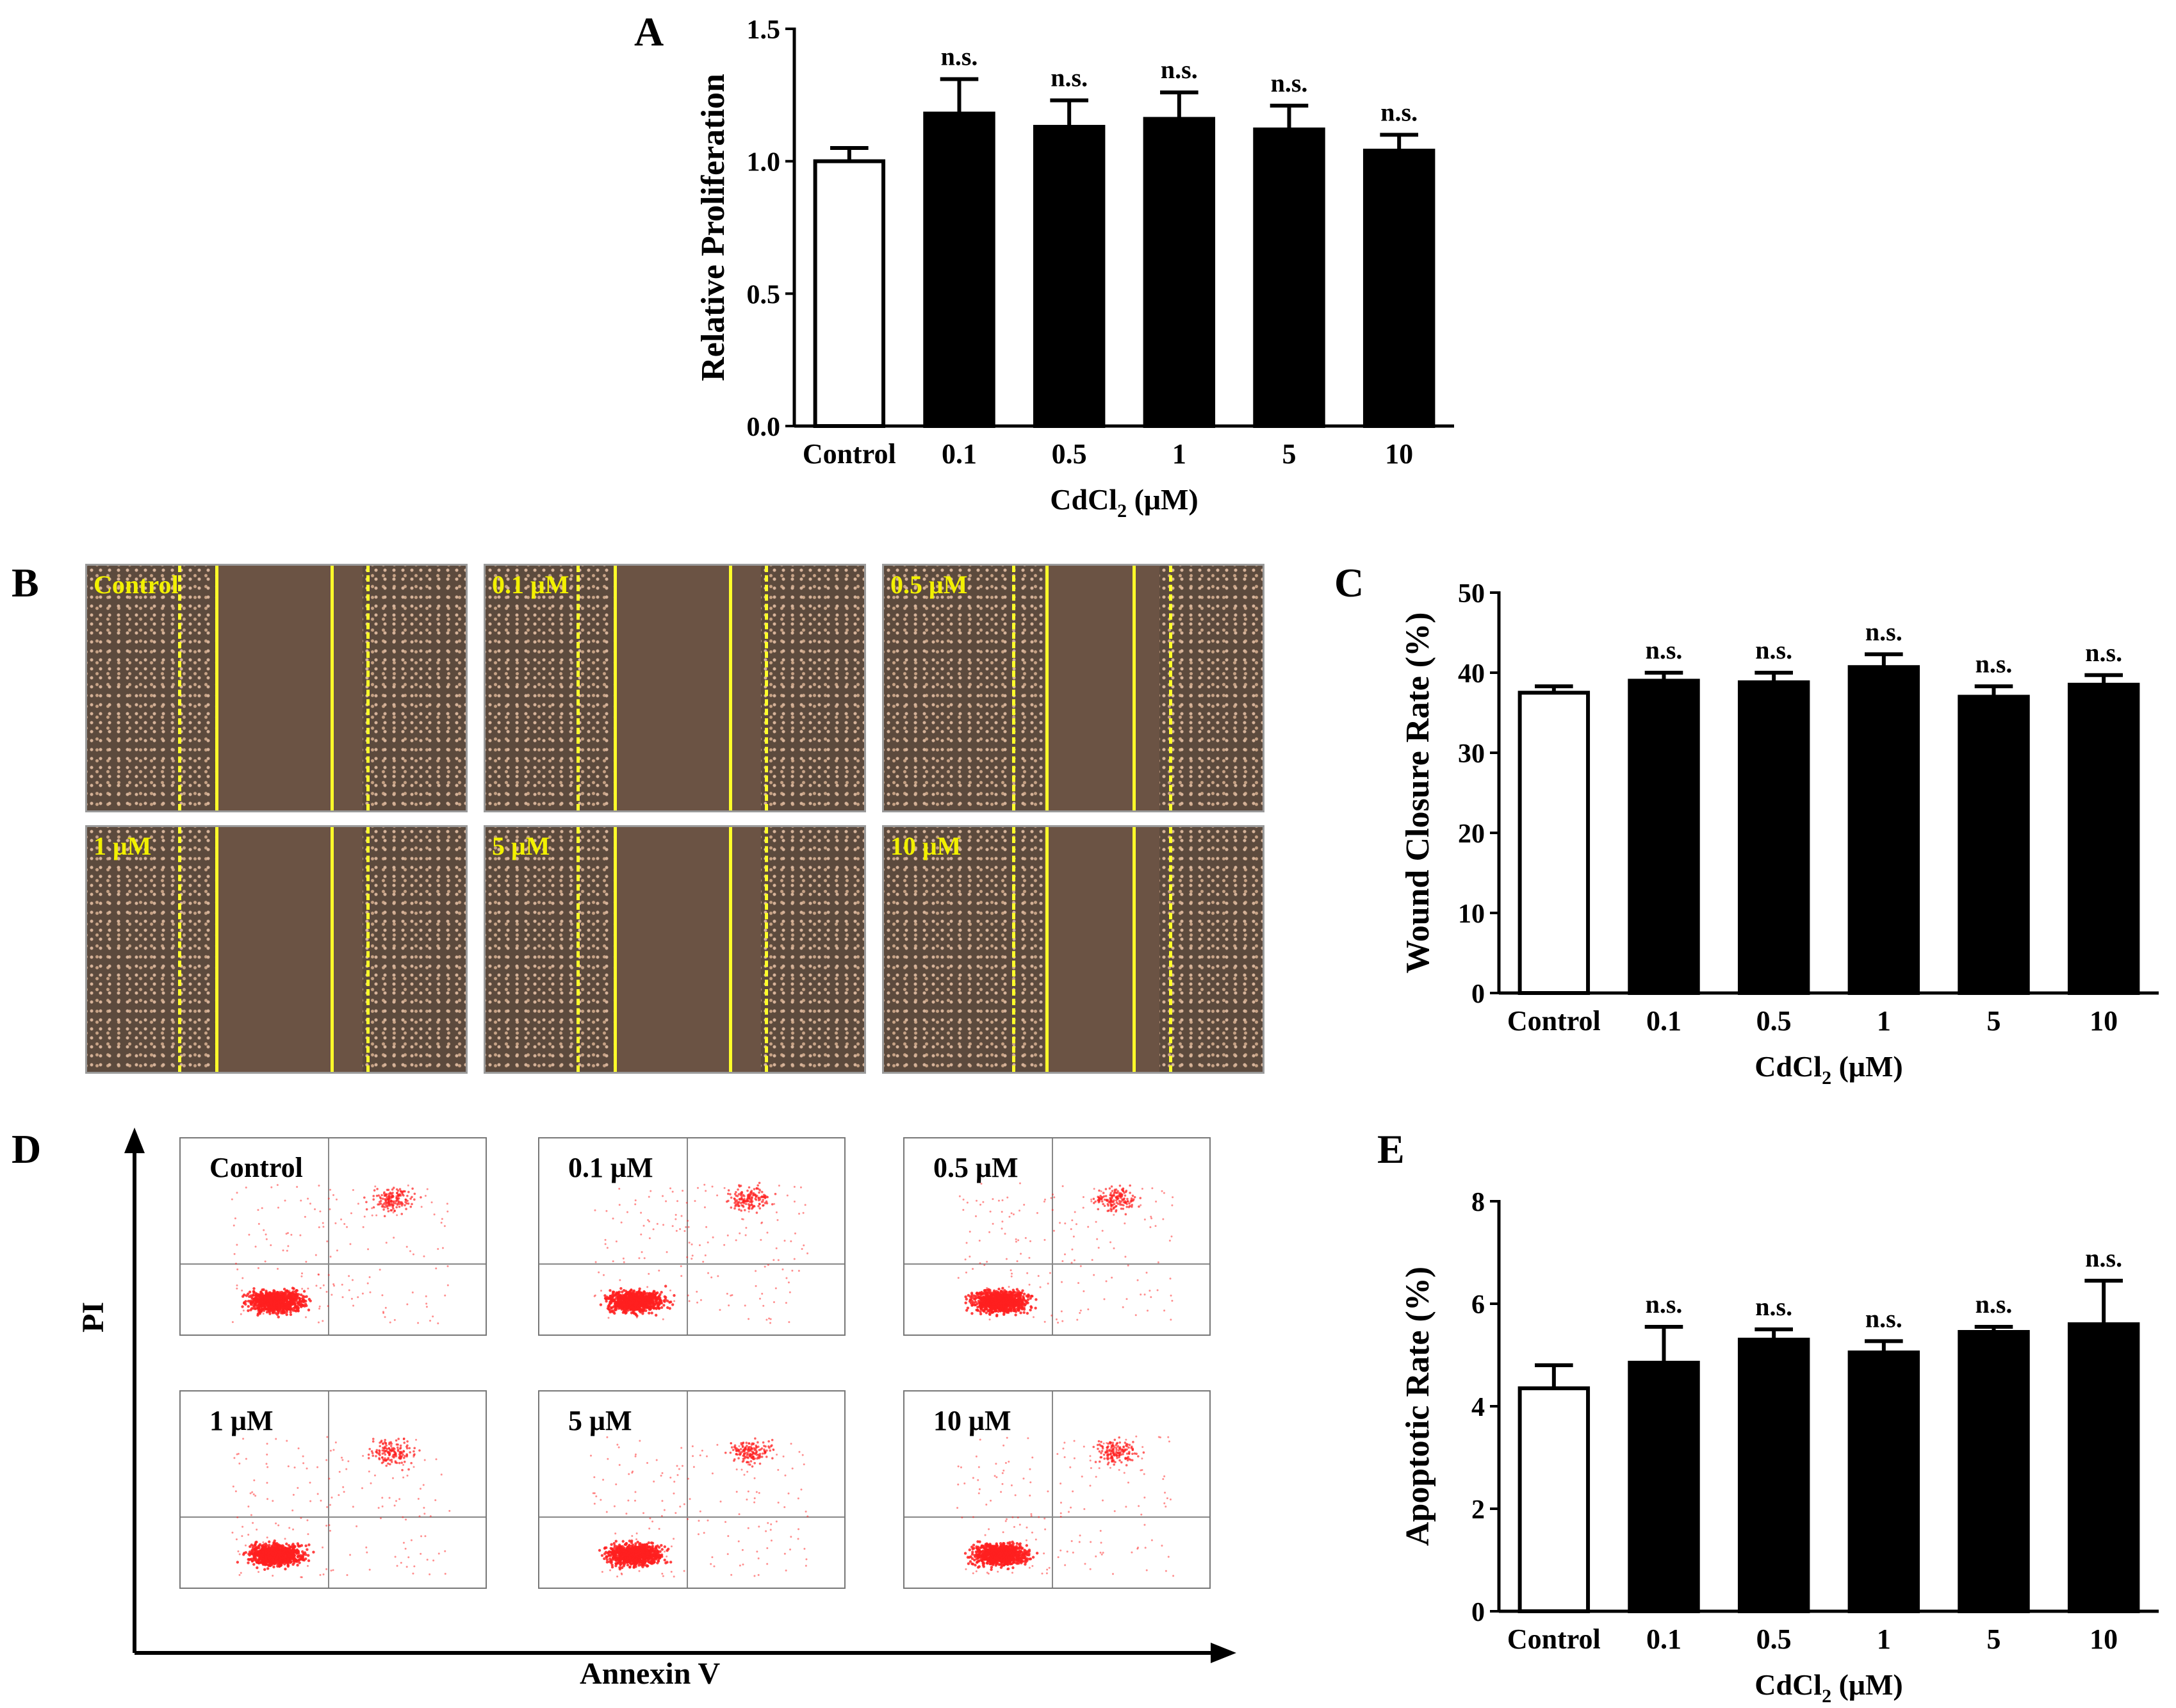 Image resolution: width=2176 pixels, height=1708 pixels. Describe the element at coordinates (975, 1167) in the screenshot. I see `flow-plot-label: 0.5 μM` at that location.